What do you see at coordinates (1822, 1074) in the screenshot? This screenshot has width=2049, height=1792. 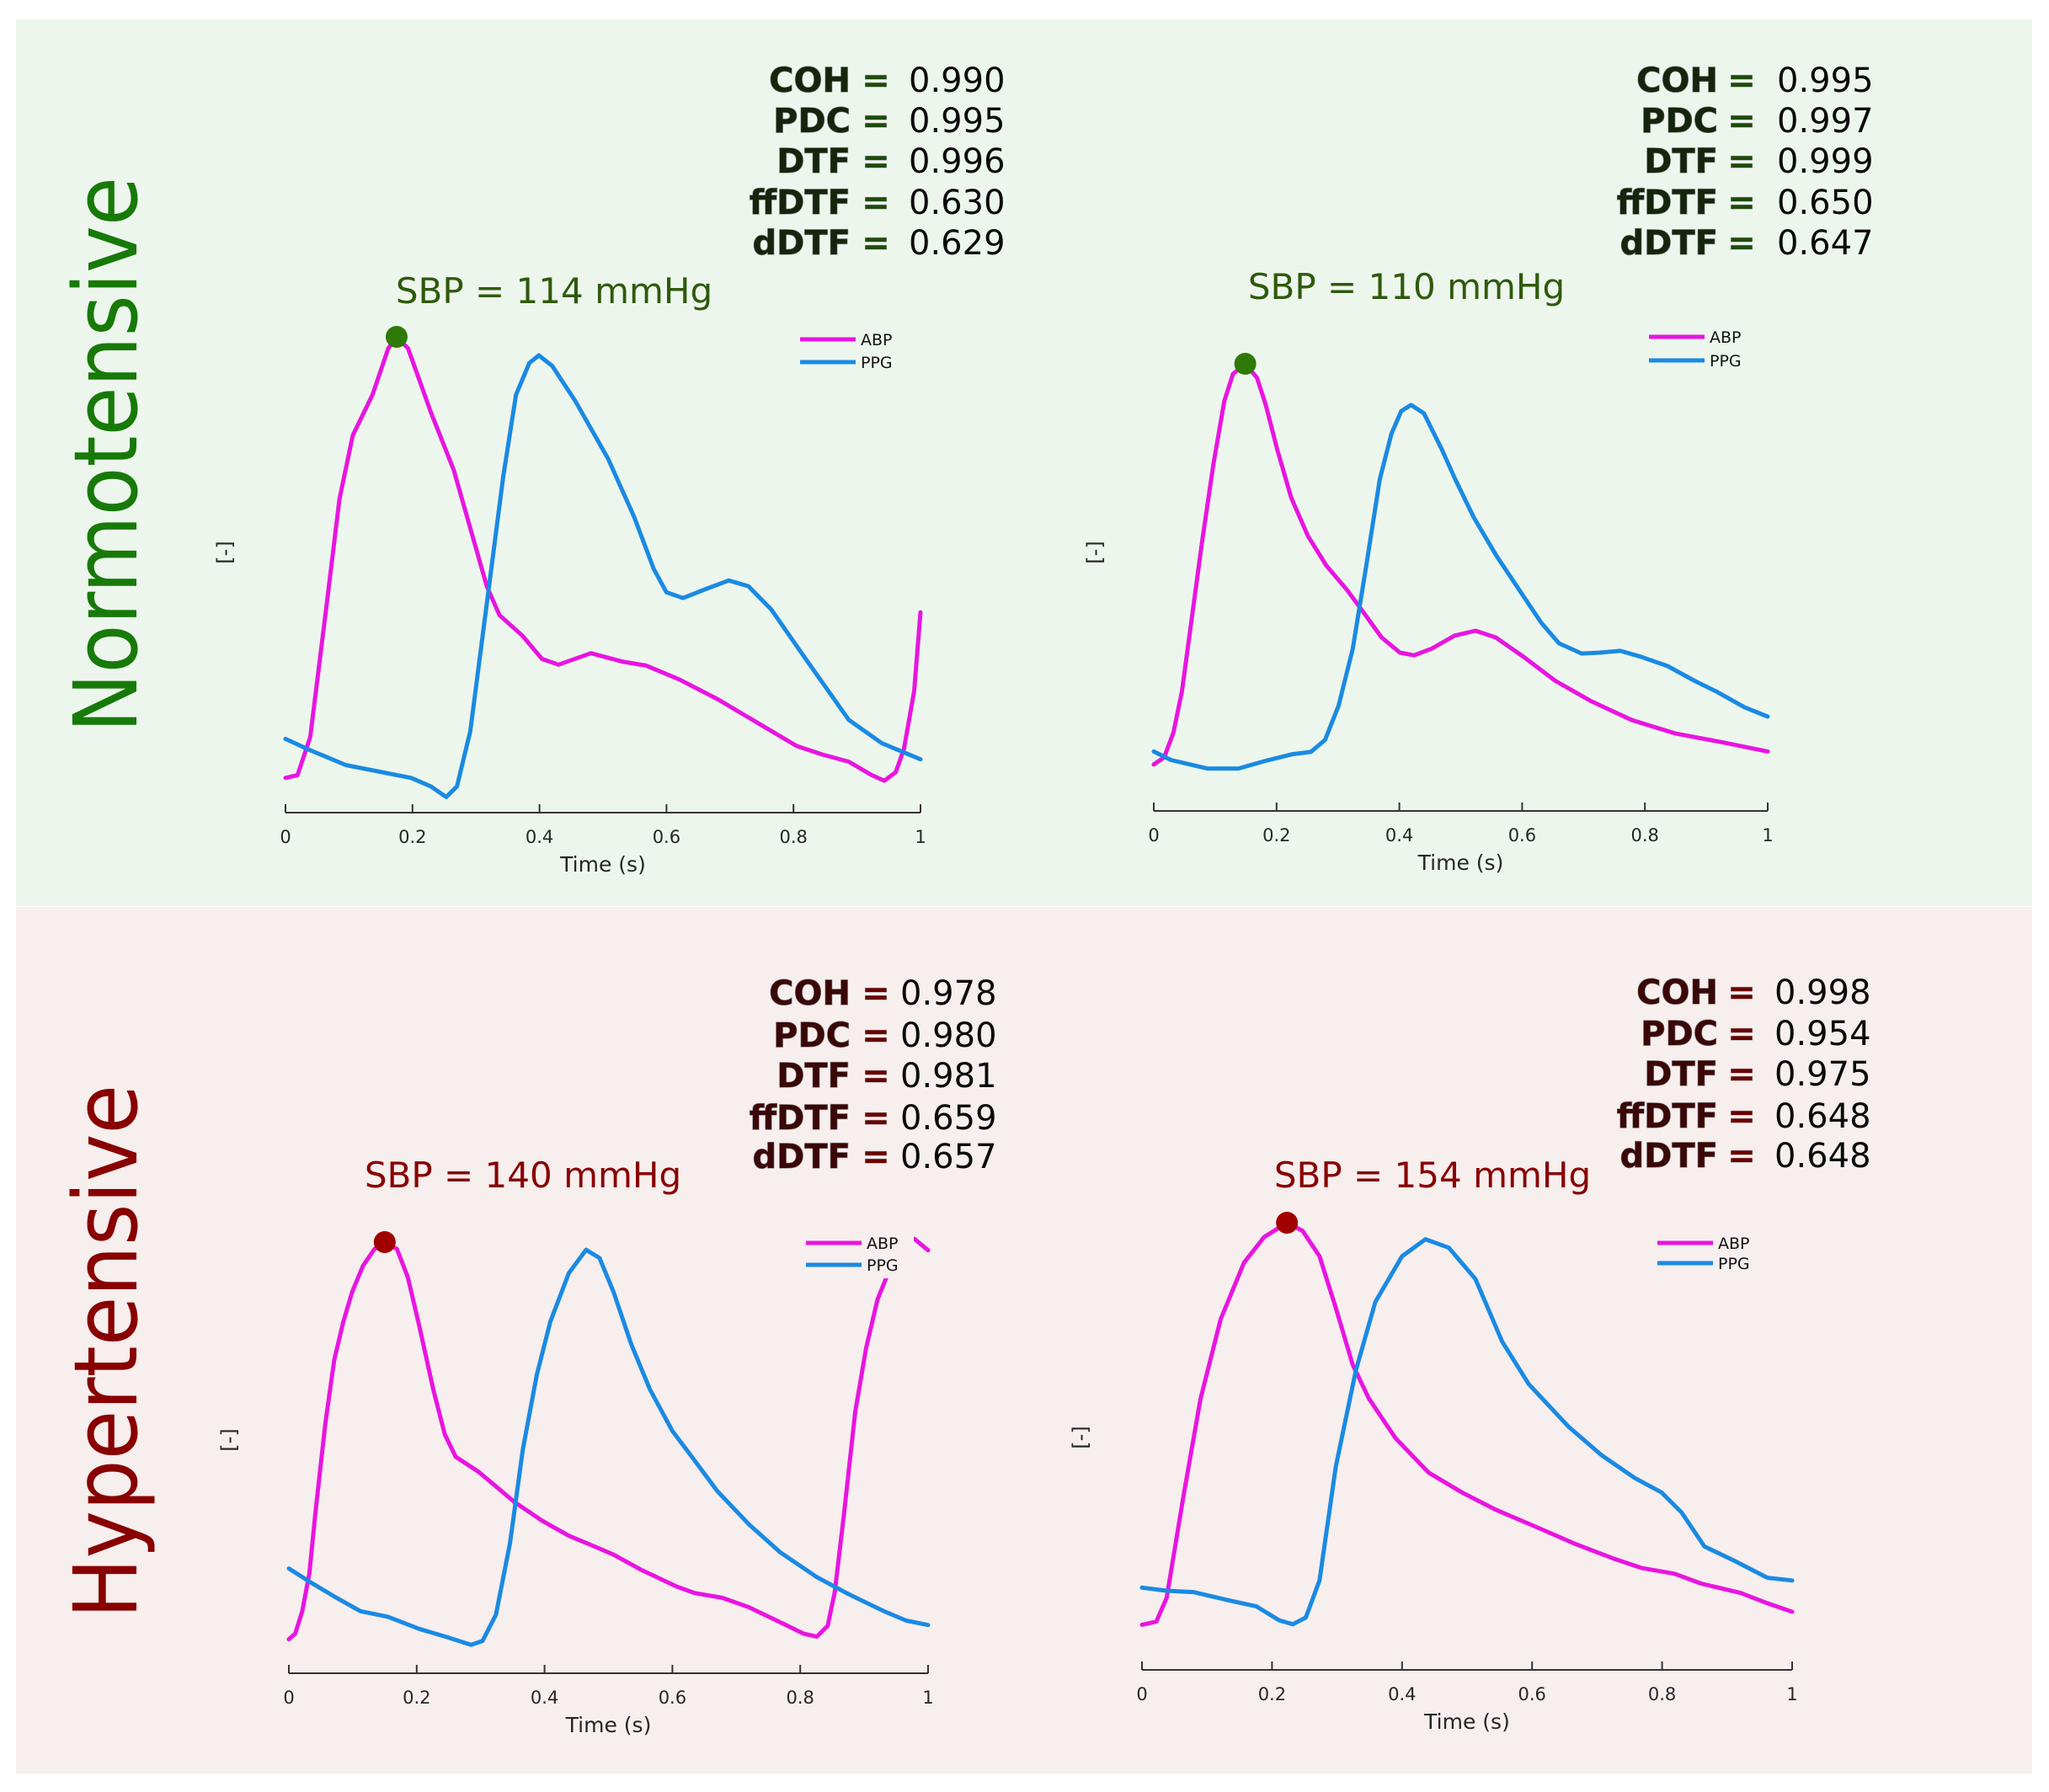 I see `stat-value: 0.975` at bounding box center [1822, 1074].